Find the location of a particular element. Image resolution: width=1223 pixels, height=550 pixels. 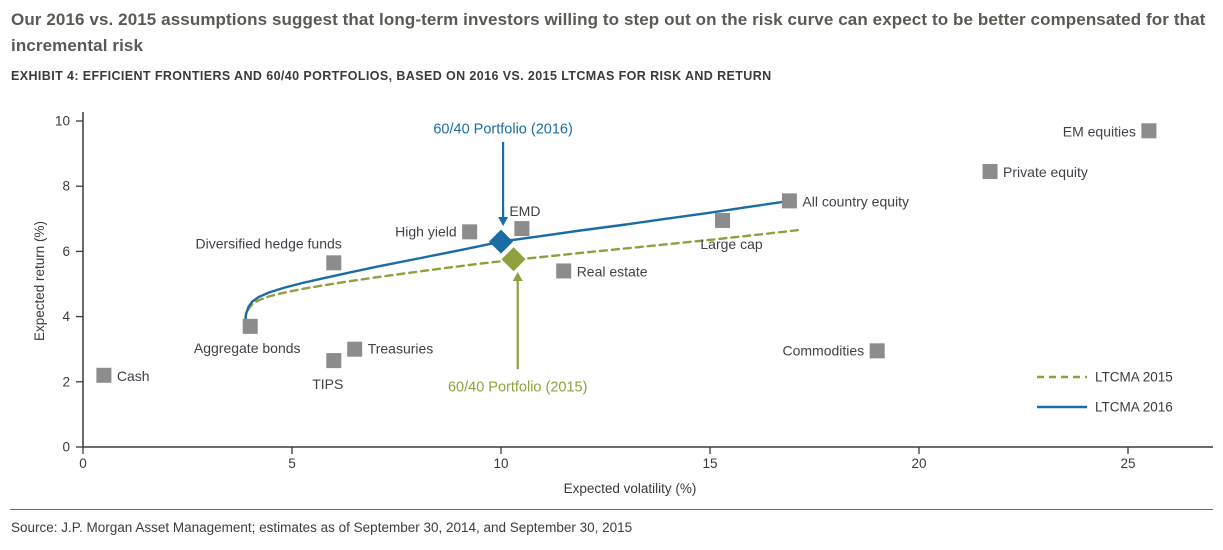

label-em-equities: EM equities is located at coordinates (1099, 131).